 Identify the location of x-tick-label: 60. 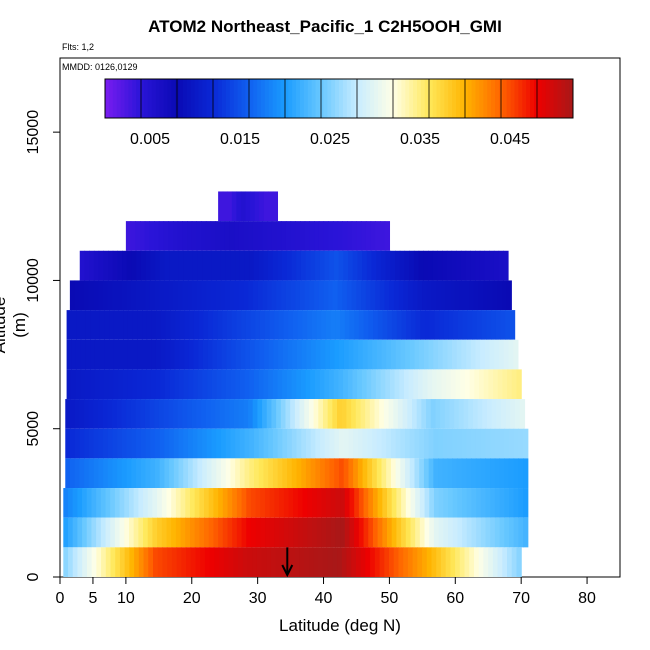
(455, 598).